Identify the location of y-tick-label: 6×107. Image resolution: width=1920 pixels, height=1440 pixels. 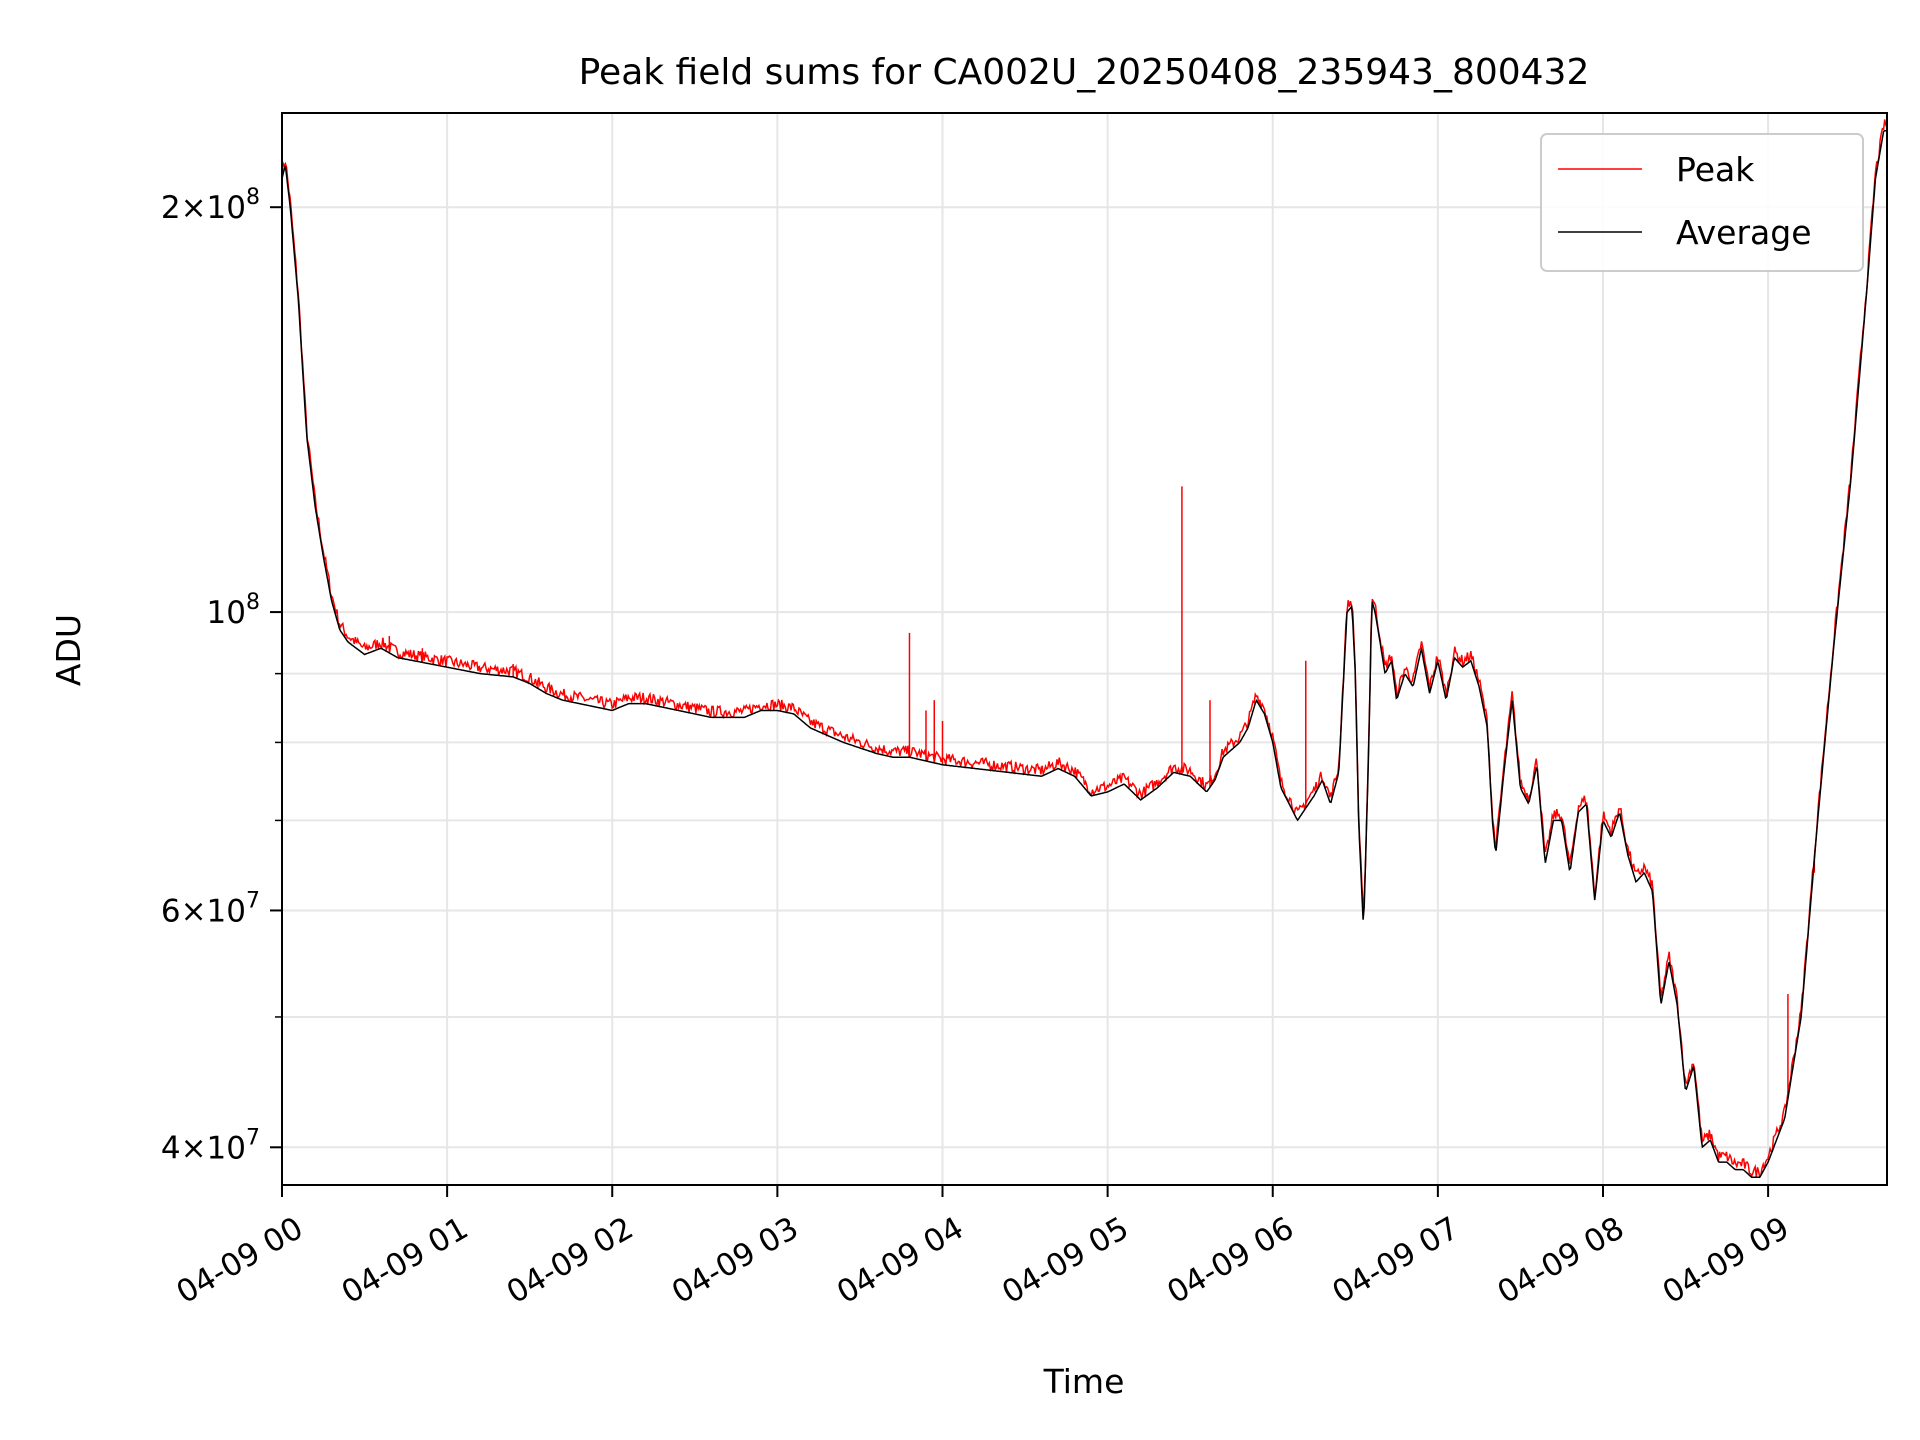
(210, 908).